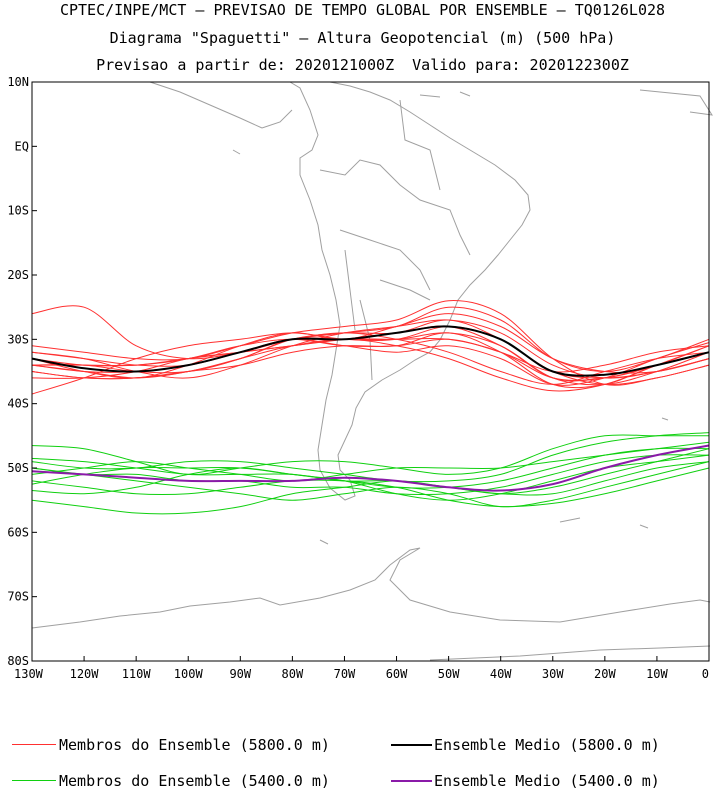 This screenshot has width=725, height=792. I want to click on x-tick-label: 90W, so click(240, 674).